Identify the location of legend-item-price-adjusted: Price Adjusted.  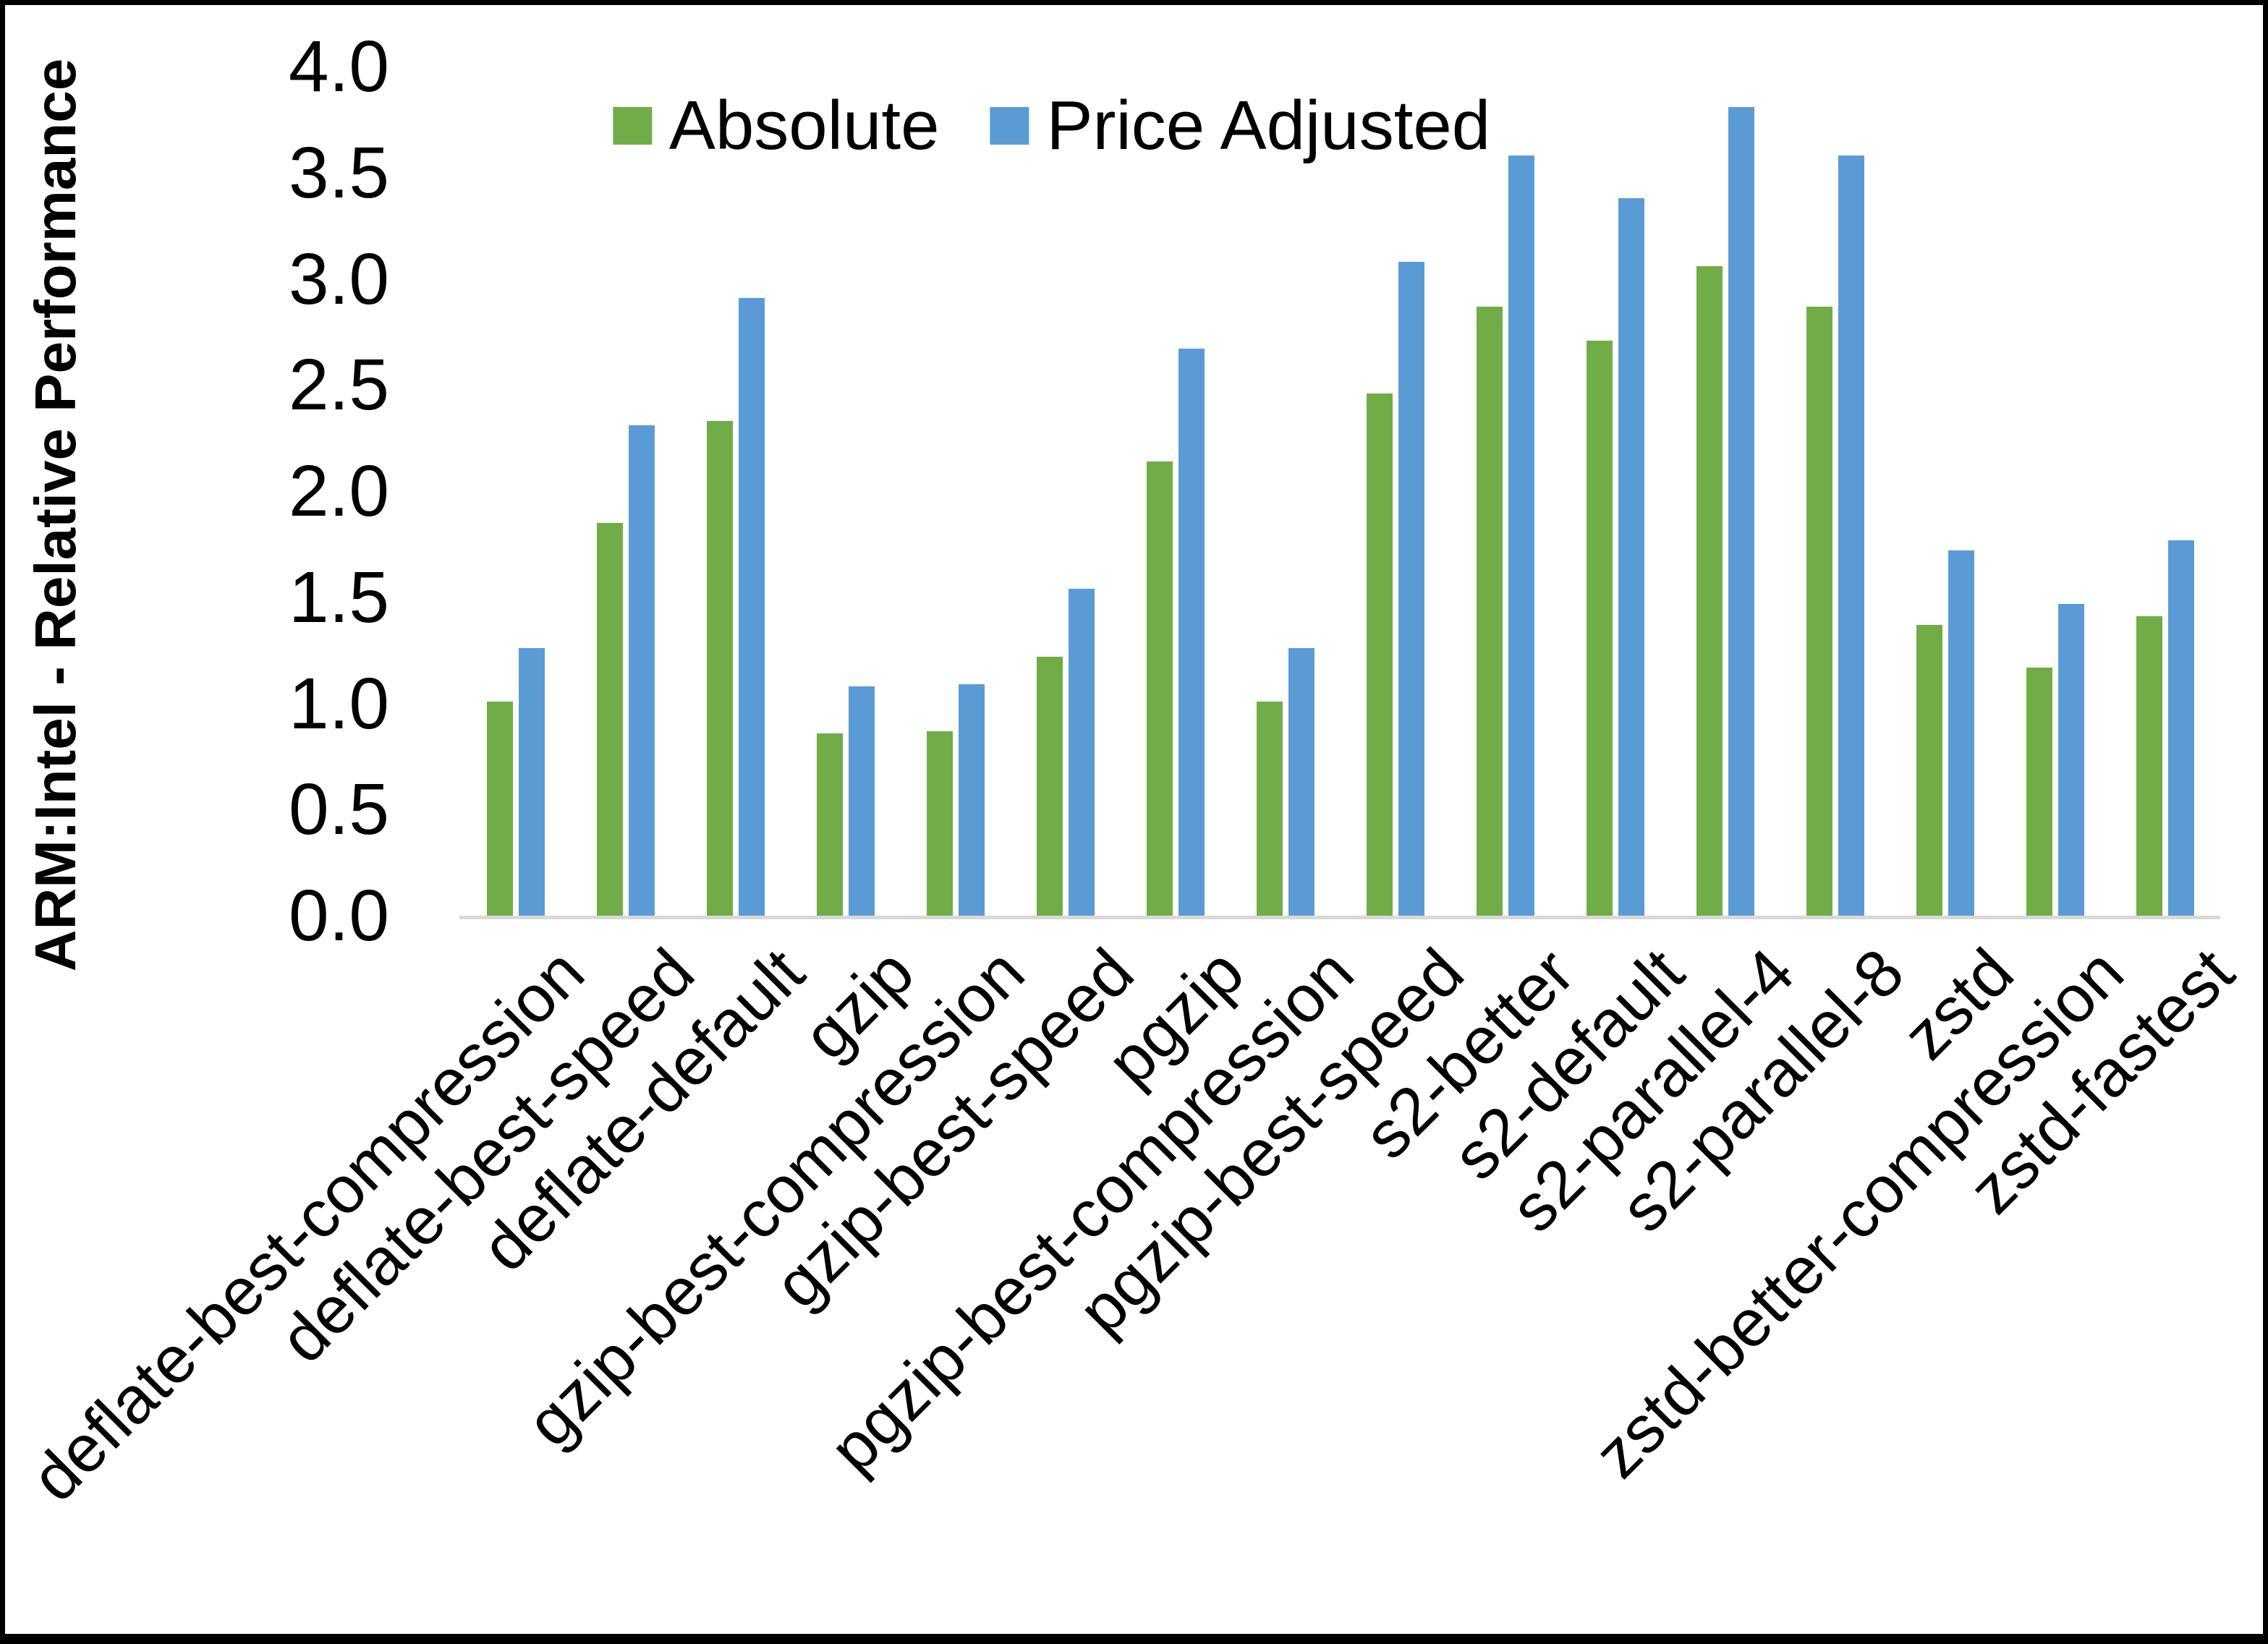
(1240, 126).